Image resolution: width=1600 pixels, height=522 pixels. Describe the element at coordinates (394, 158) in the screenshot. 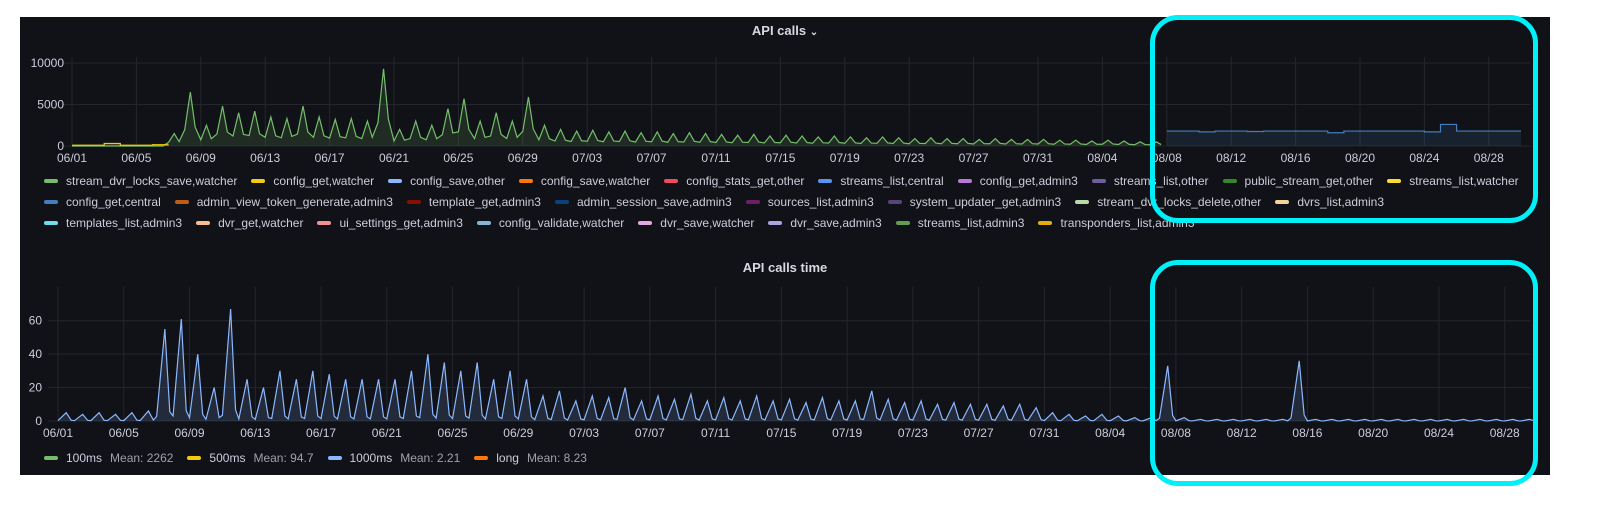

I see `x-tick-label: 06/21` at that location.